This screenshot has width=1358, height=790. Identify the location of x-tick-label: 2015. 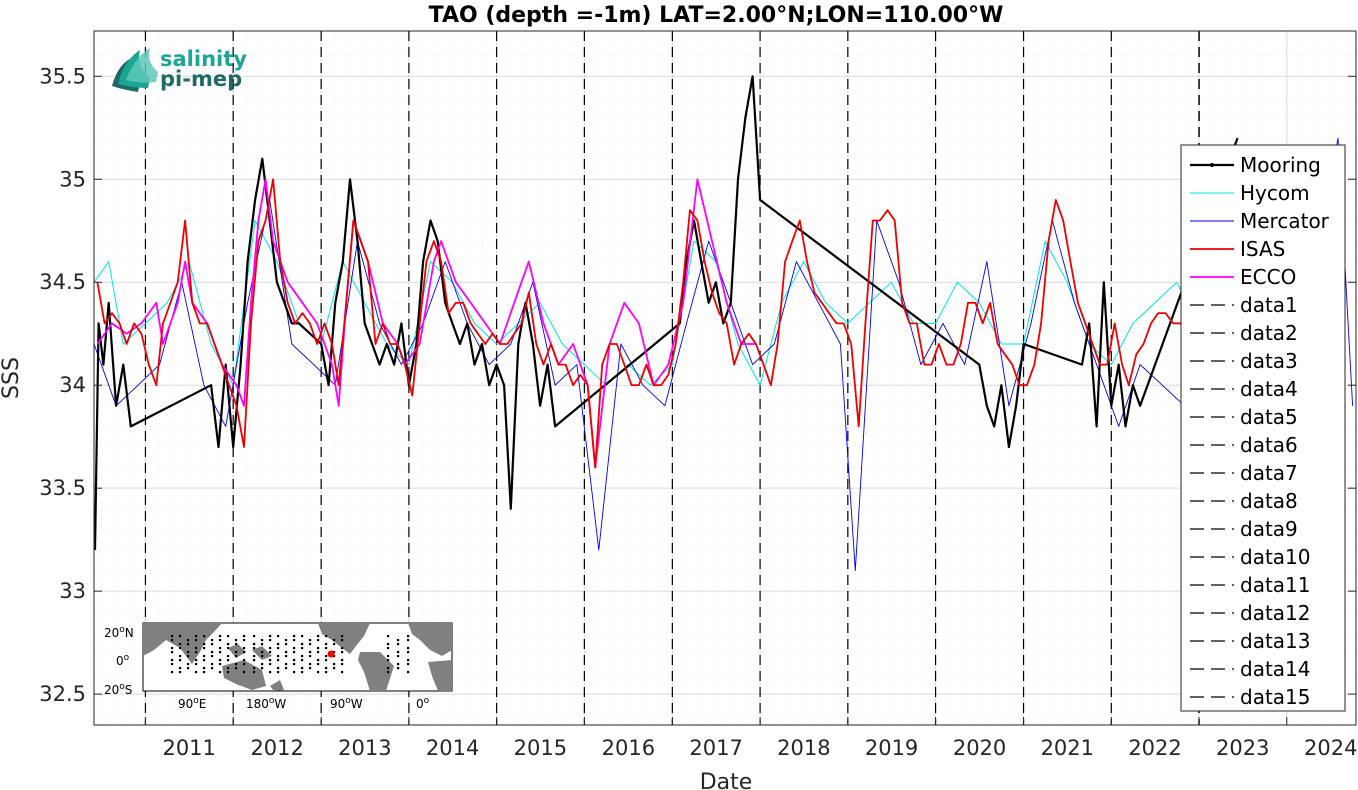
(540, 748).